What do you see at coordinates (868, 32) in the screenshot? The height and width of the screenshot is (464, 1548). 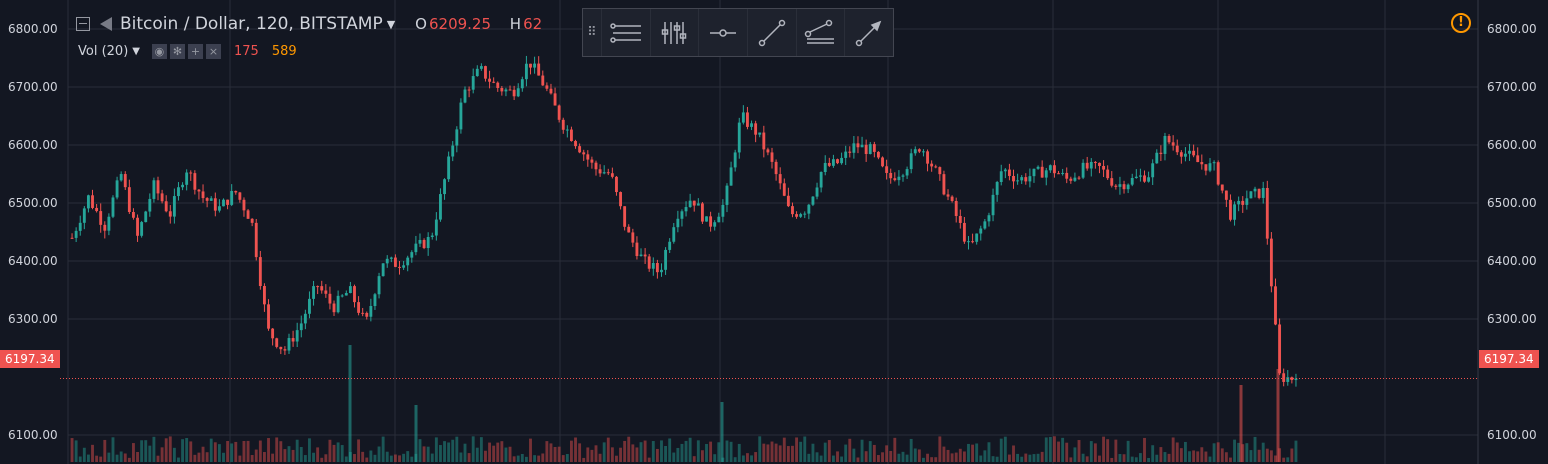 I see `arrow-line-icon` at bounding box center [868, 32].